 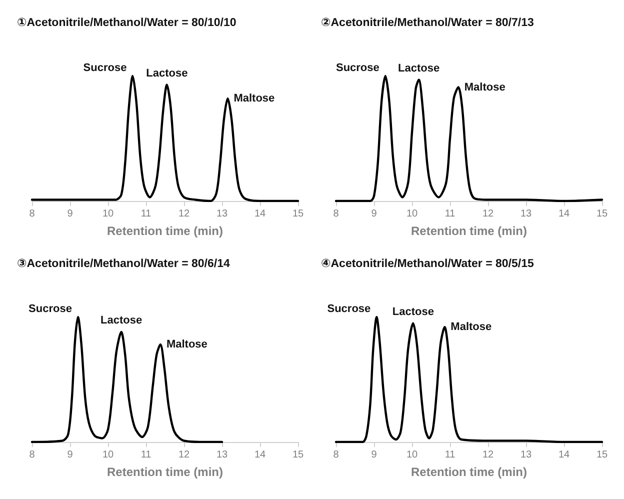 I want to click on chart-title: ①Acetonitrile/Methanol/Water = 80/10/10, so click(x=126, y=23).